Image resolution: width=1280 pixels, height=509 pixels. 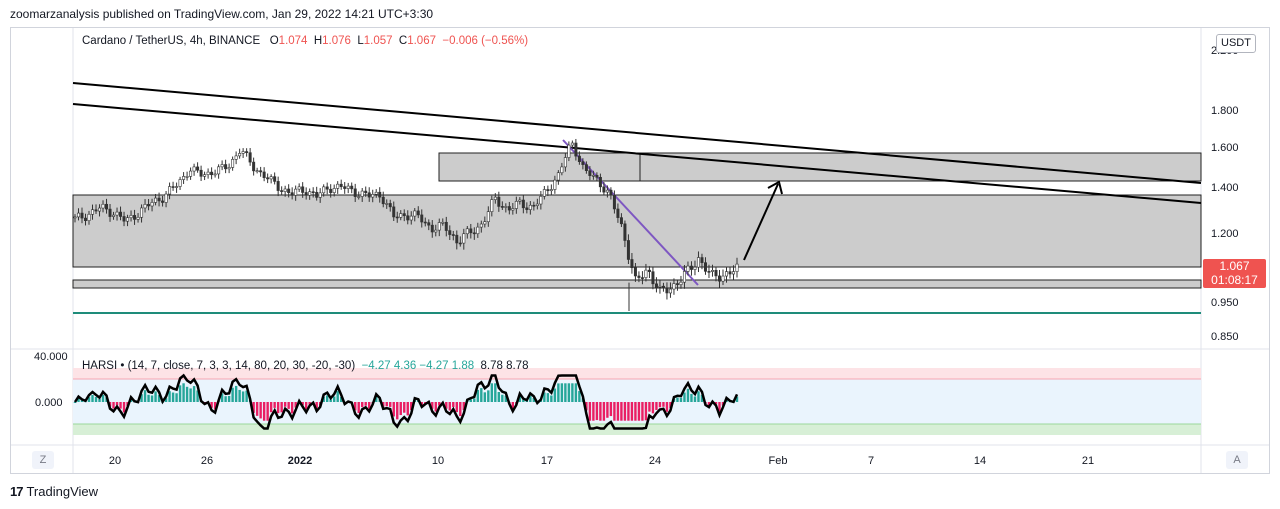 What do you see at coordinates (1236, 43) in the screenshot?
I see `currency-button: USDT` at bounding box center [1236, 43].